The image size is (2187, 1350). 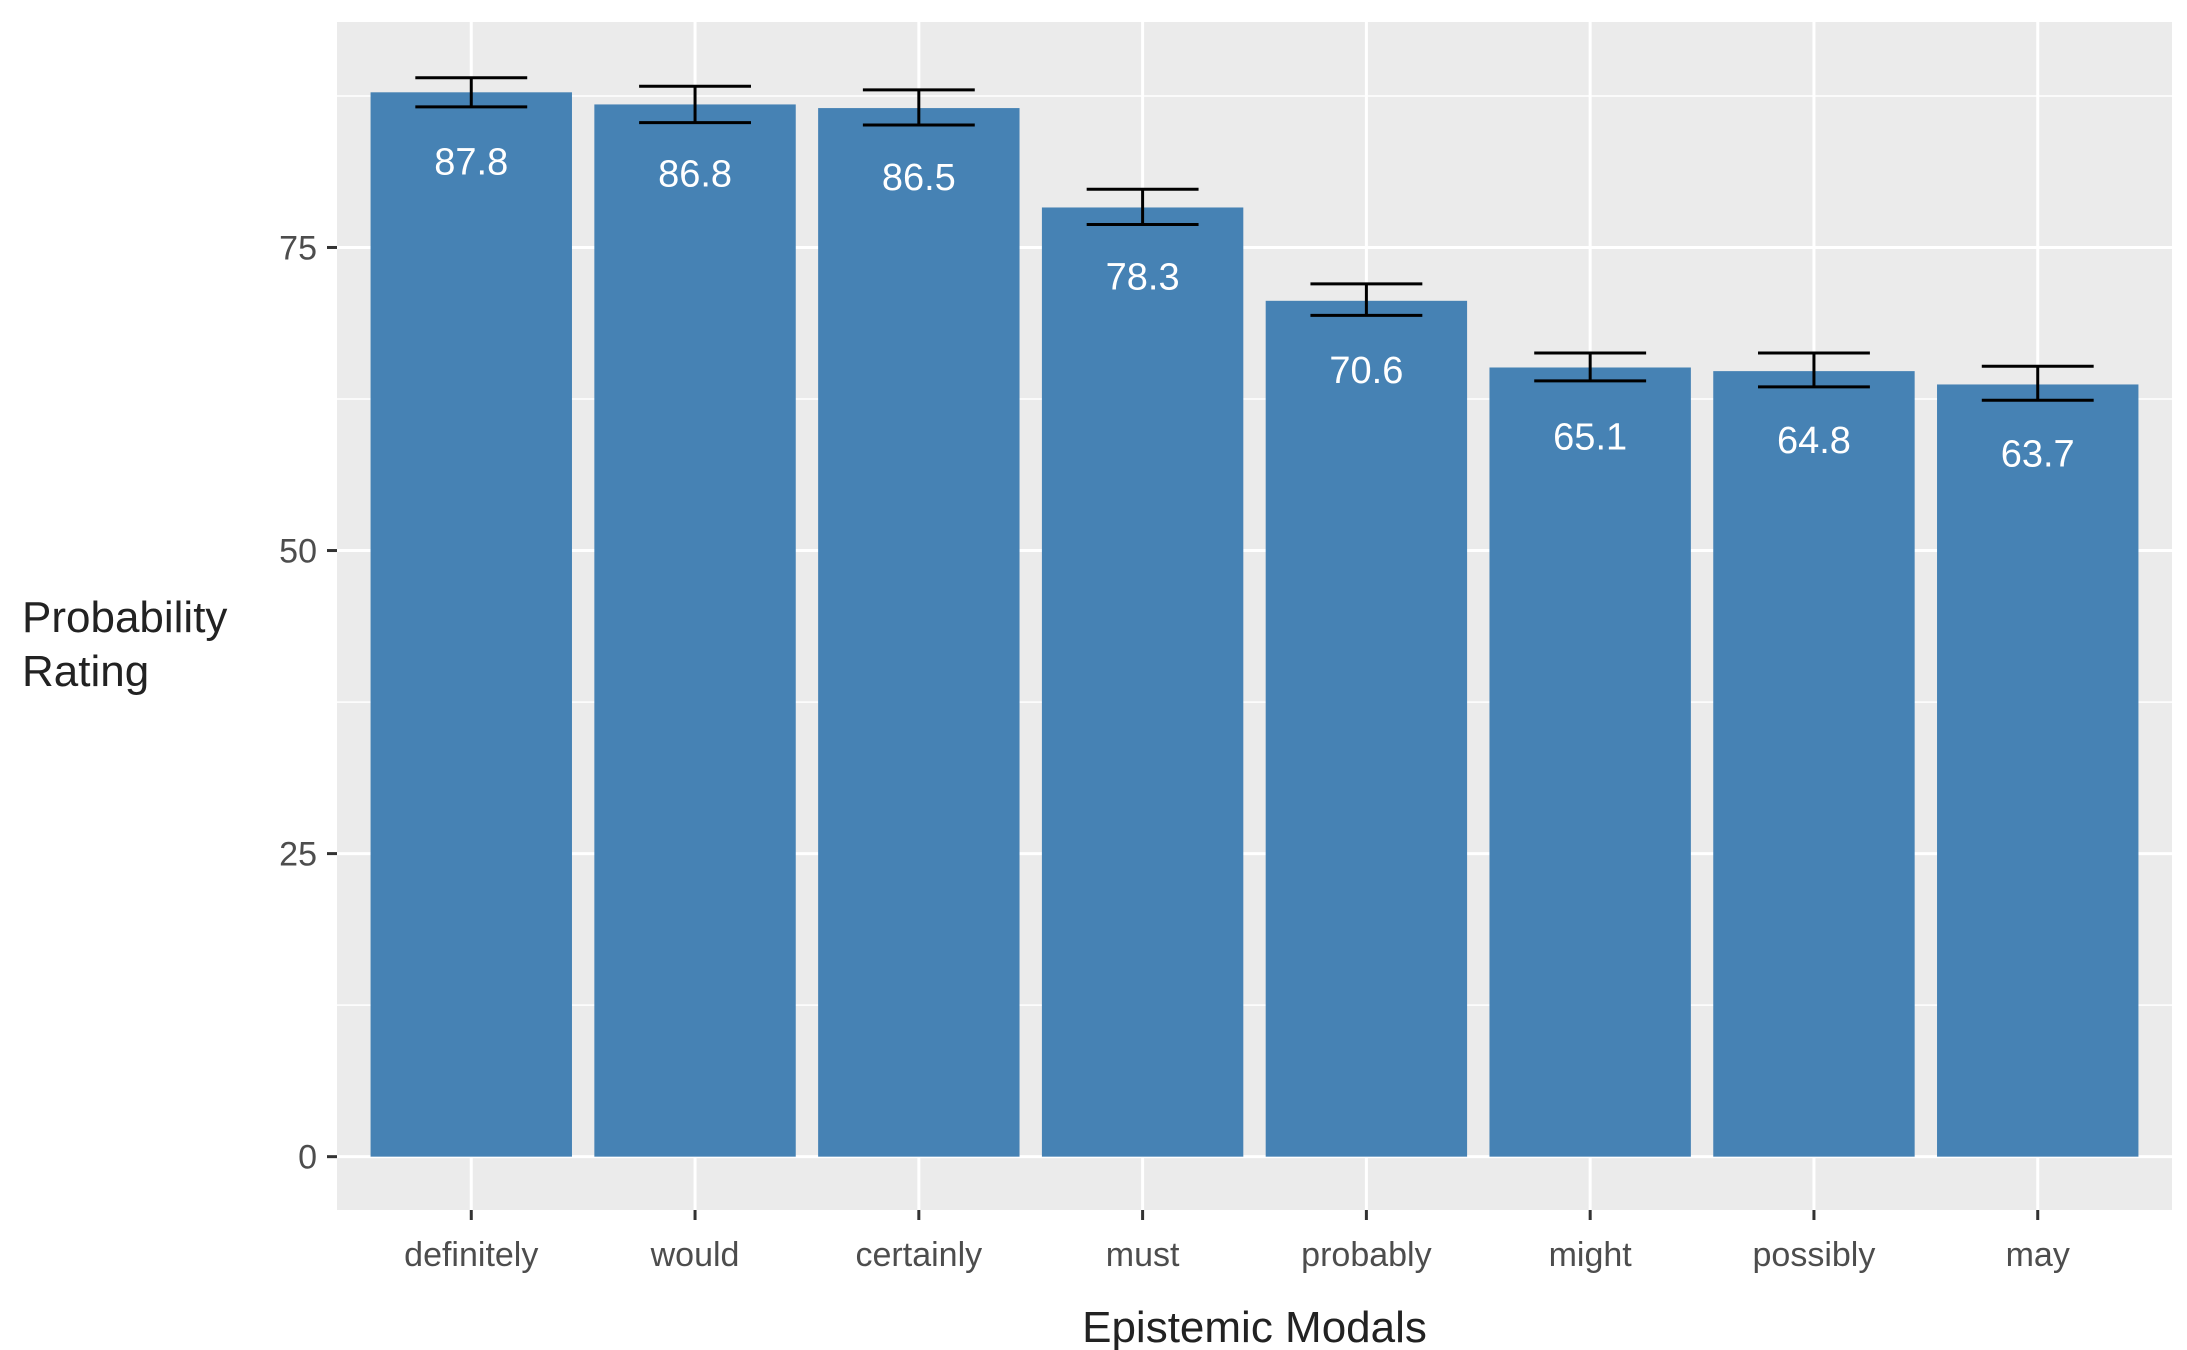 What do you see at coordinates (1590, 437) in the screenshot?
I see `bar-value-label: 65.1` at bounding box center [1590, 437].